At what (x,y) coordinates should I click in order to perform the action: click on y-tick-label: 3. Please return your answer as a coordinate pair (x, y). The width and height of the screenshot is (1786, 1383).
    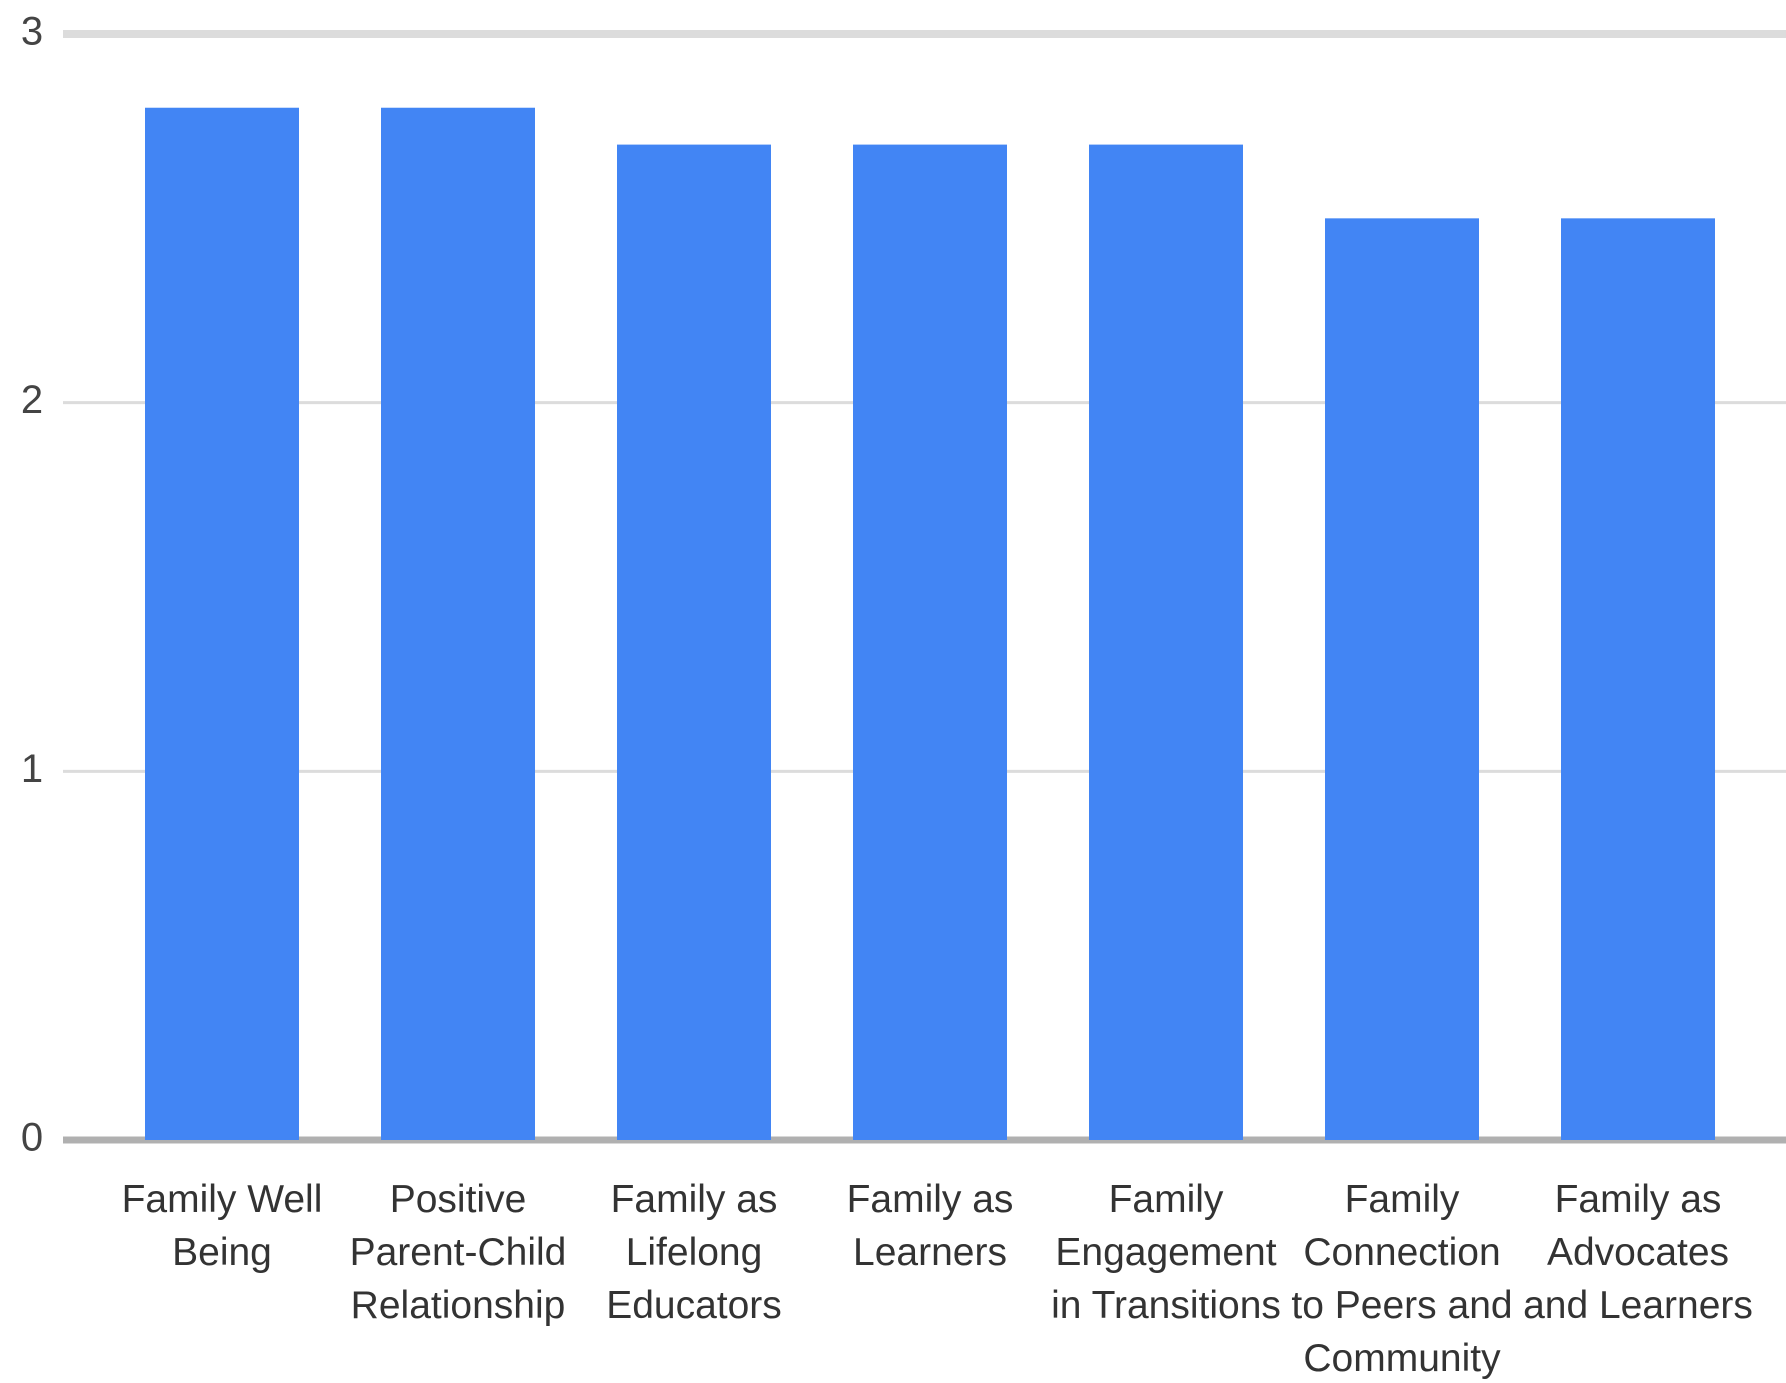
    Looking at the image, I should click on (32, 32).